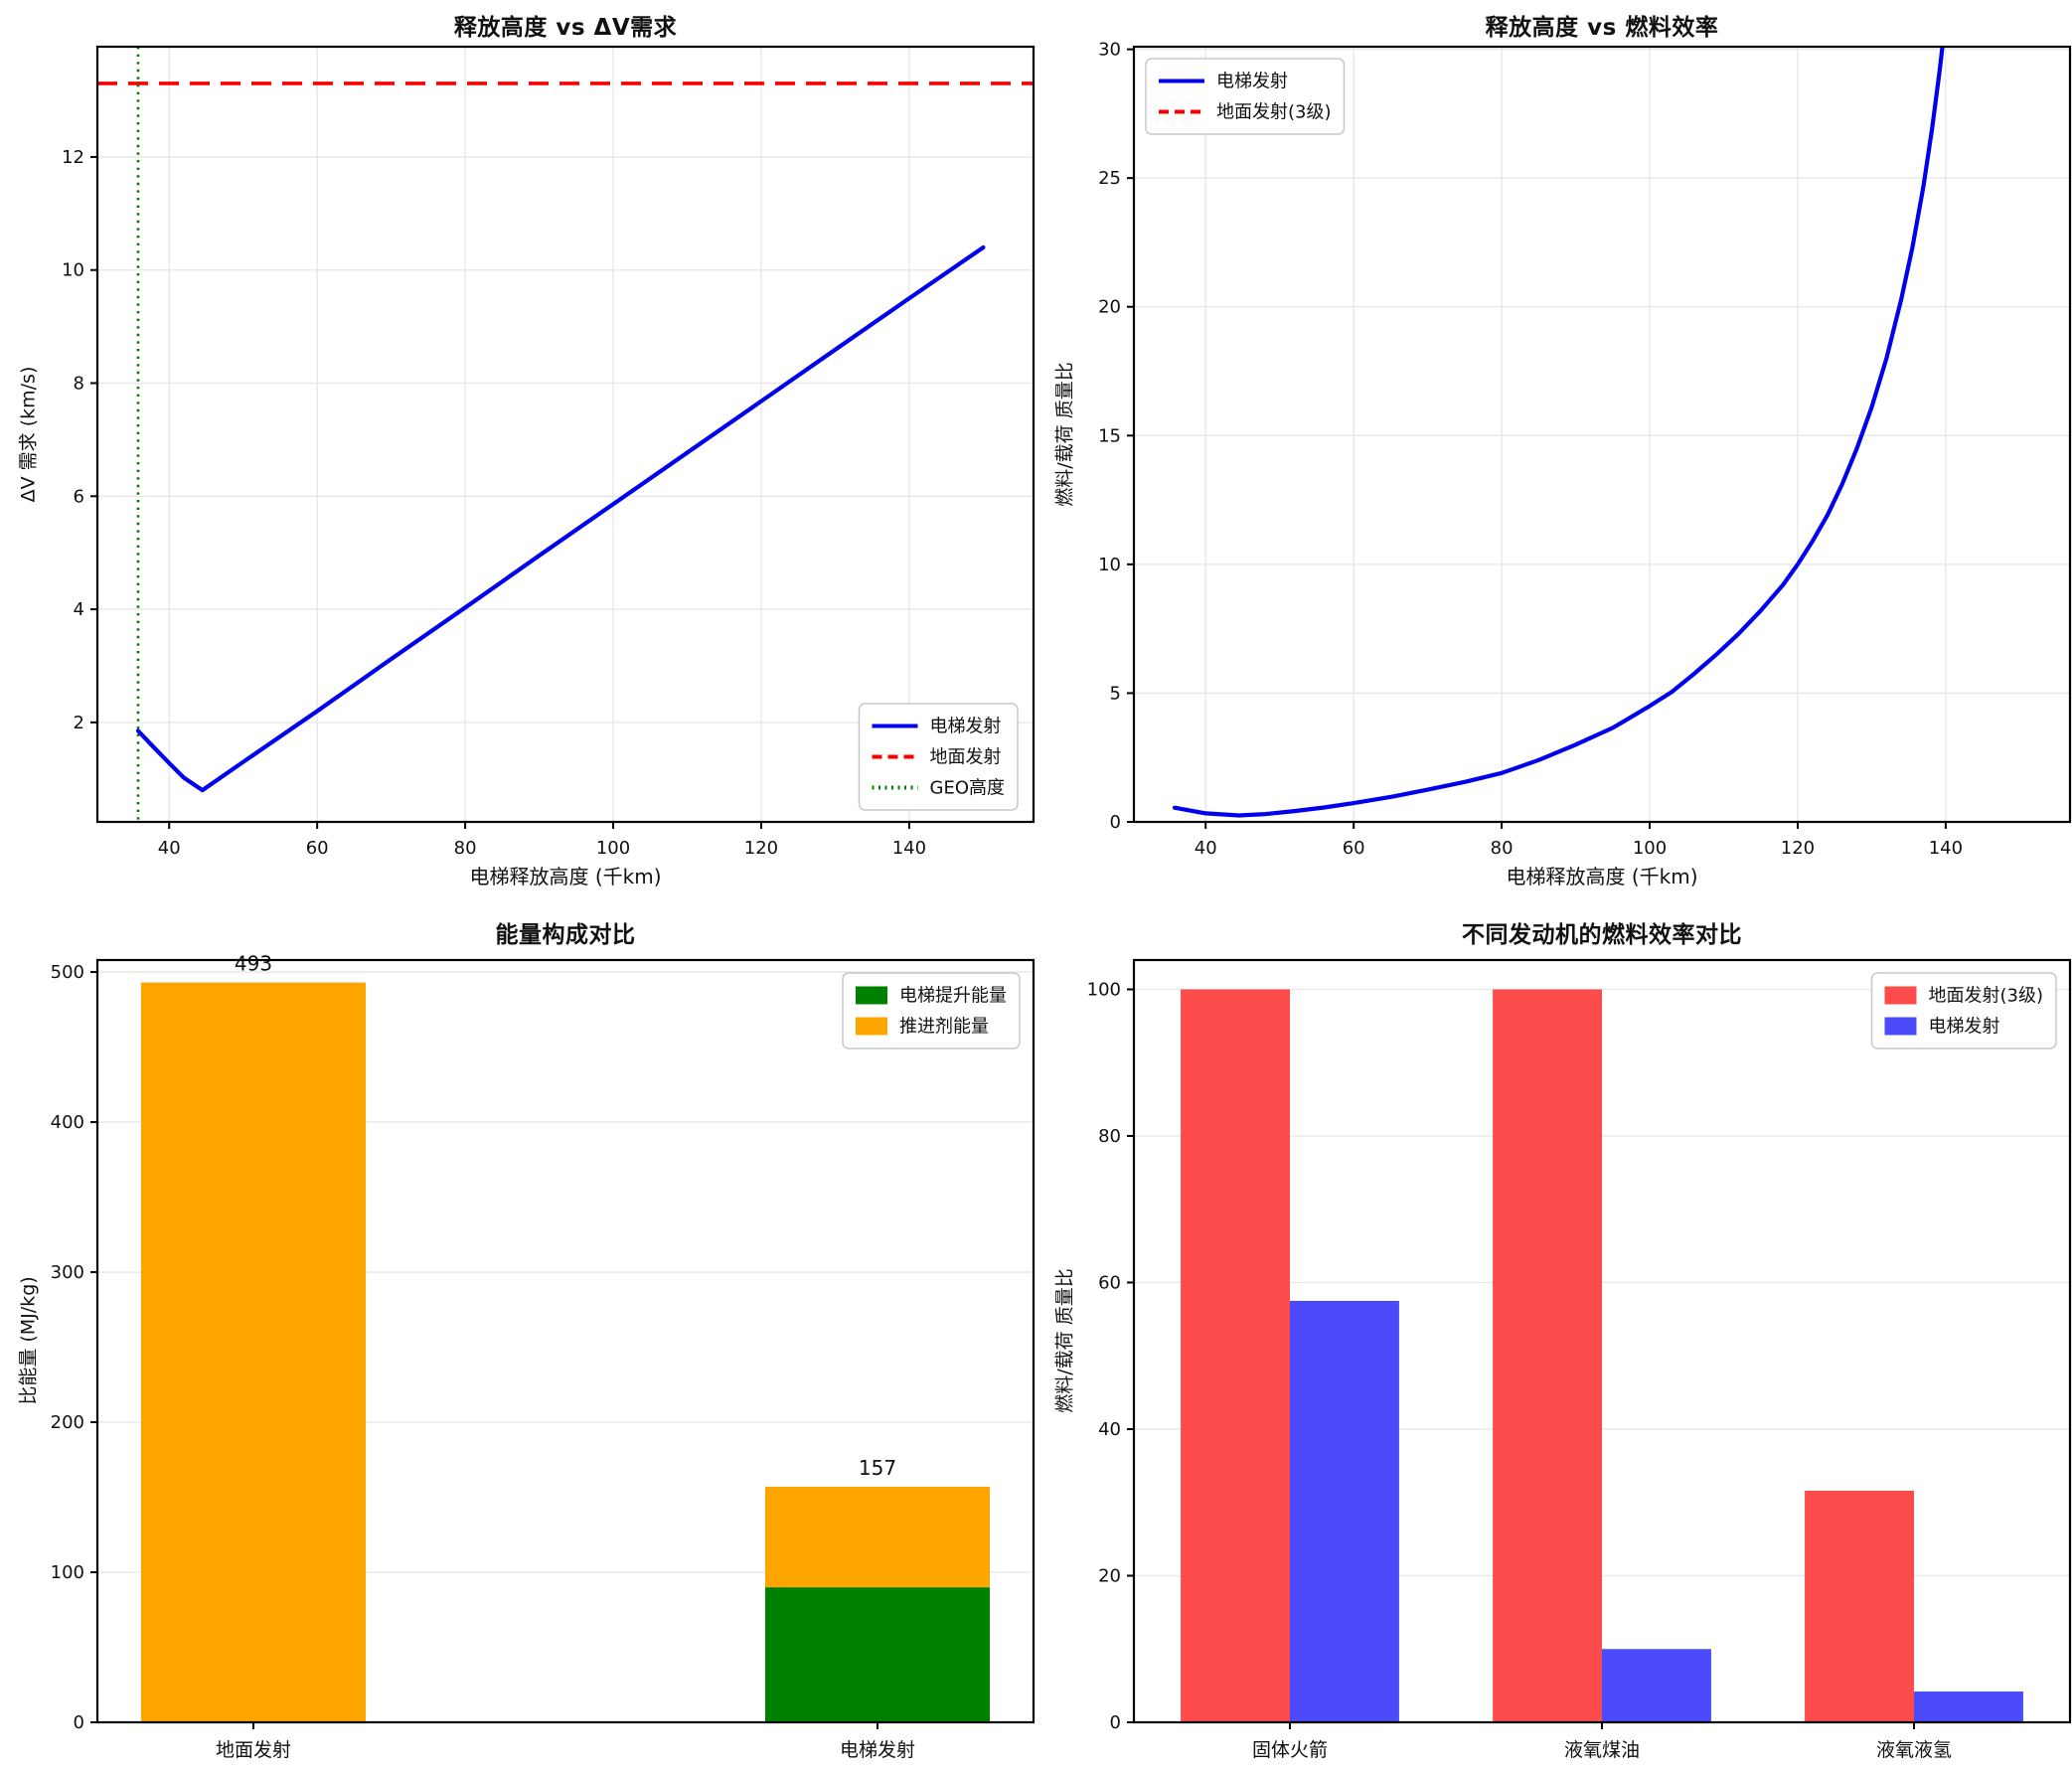  What do you see at coordinates (1109, 1429) in the screenshot?
I see `y-tick-label: 40` at bounding box center [1109, 1429].